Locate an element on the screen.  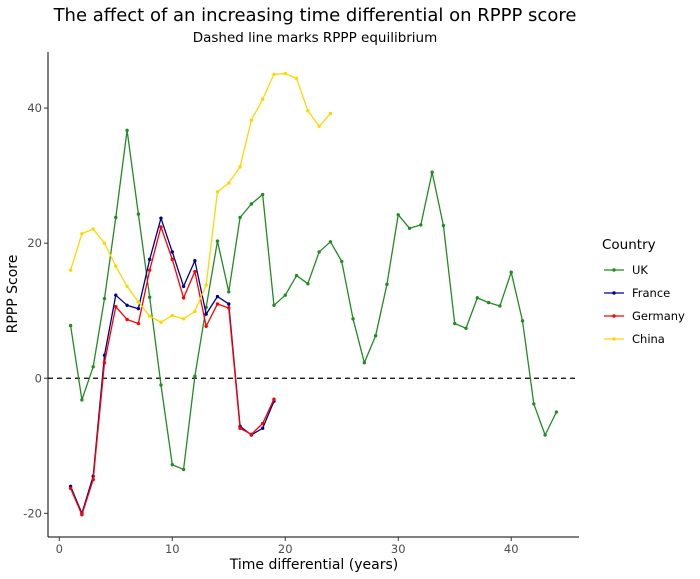
y-tick-label: 0 is located at coordinates (38, 378).